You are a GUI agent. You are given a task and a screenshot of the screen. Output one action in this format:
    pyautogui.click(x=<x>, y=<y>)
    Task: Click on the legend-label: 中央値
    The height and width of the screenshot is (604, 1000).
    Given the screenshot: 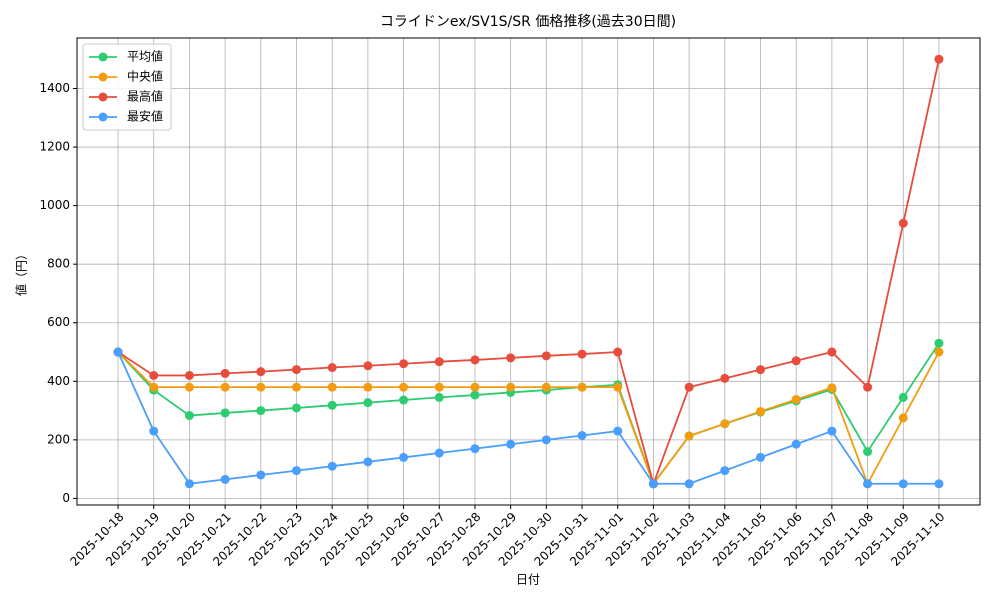 What is the action you would take?
    pyautogui.click(x=145, y=76)
    